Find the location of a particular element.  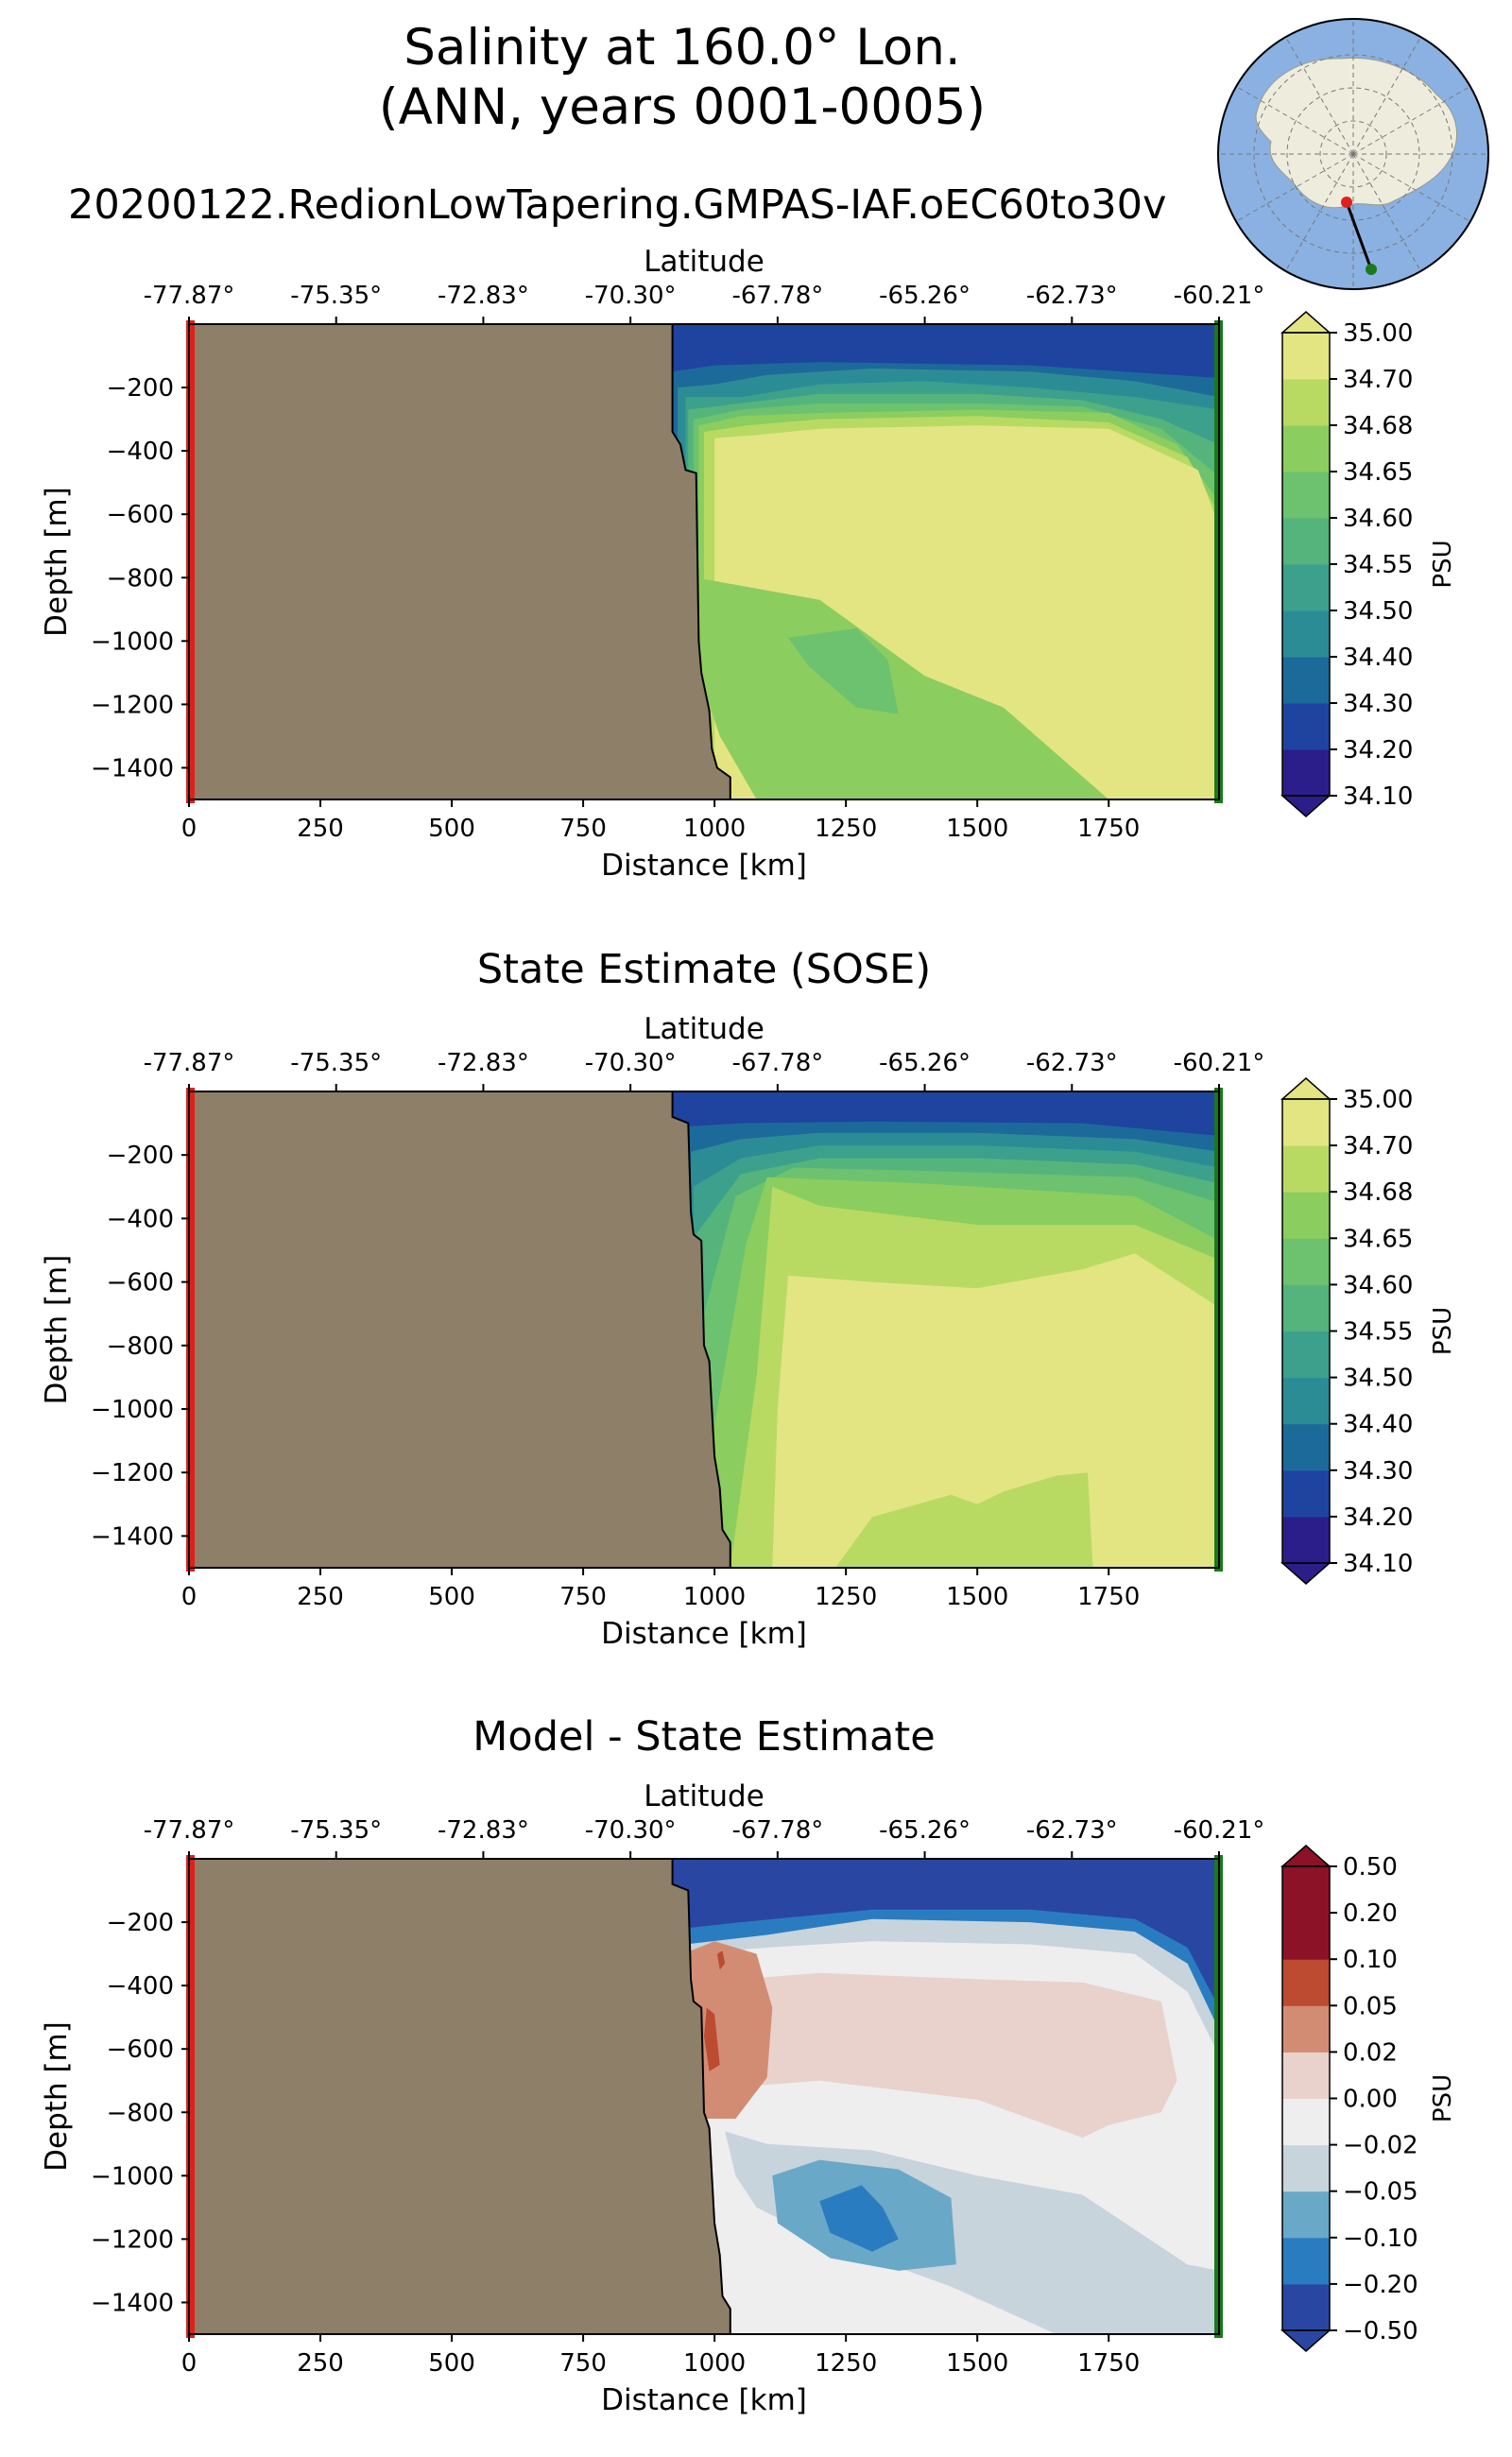

panel-title: State Estimate (SOSE) is located at coordinates (704, 969).